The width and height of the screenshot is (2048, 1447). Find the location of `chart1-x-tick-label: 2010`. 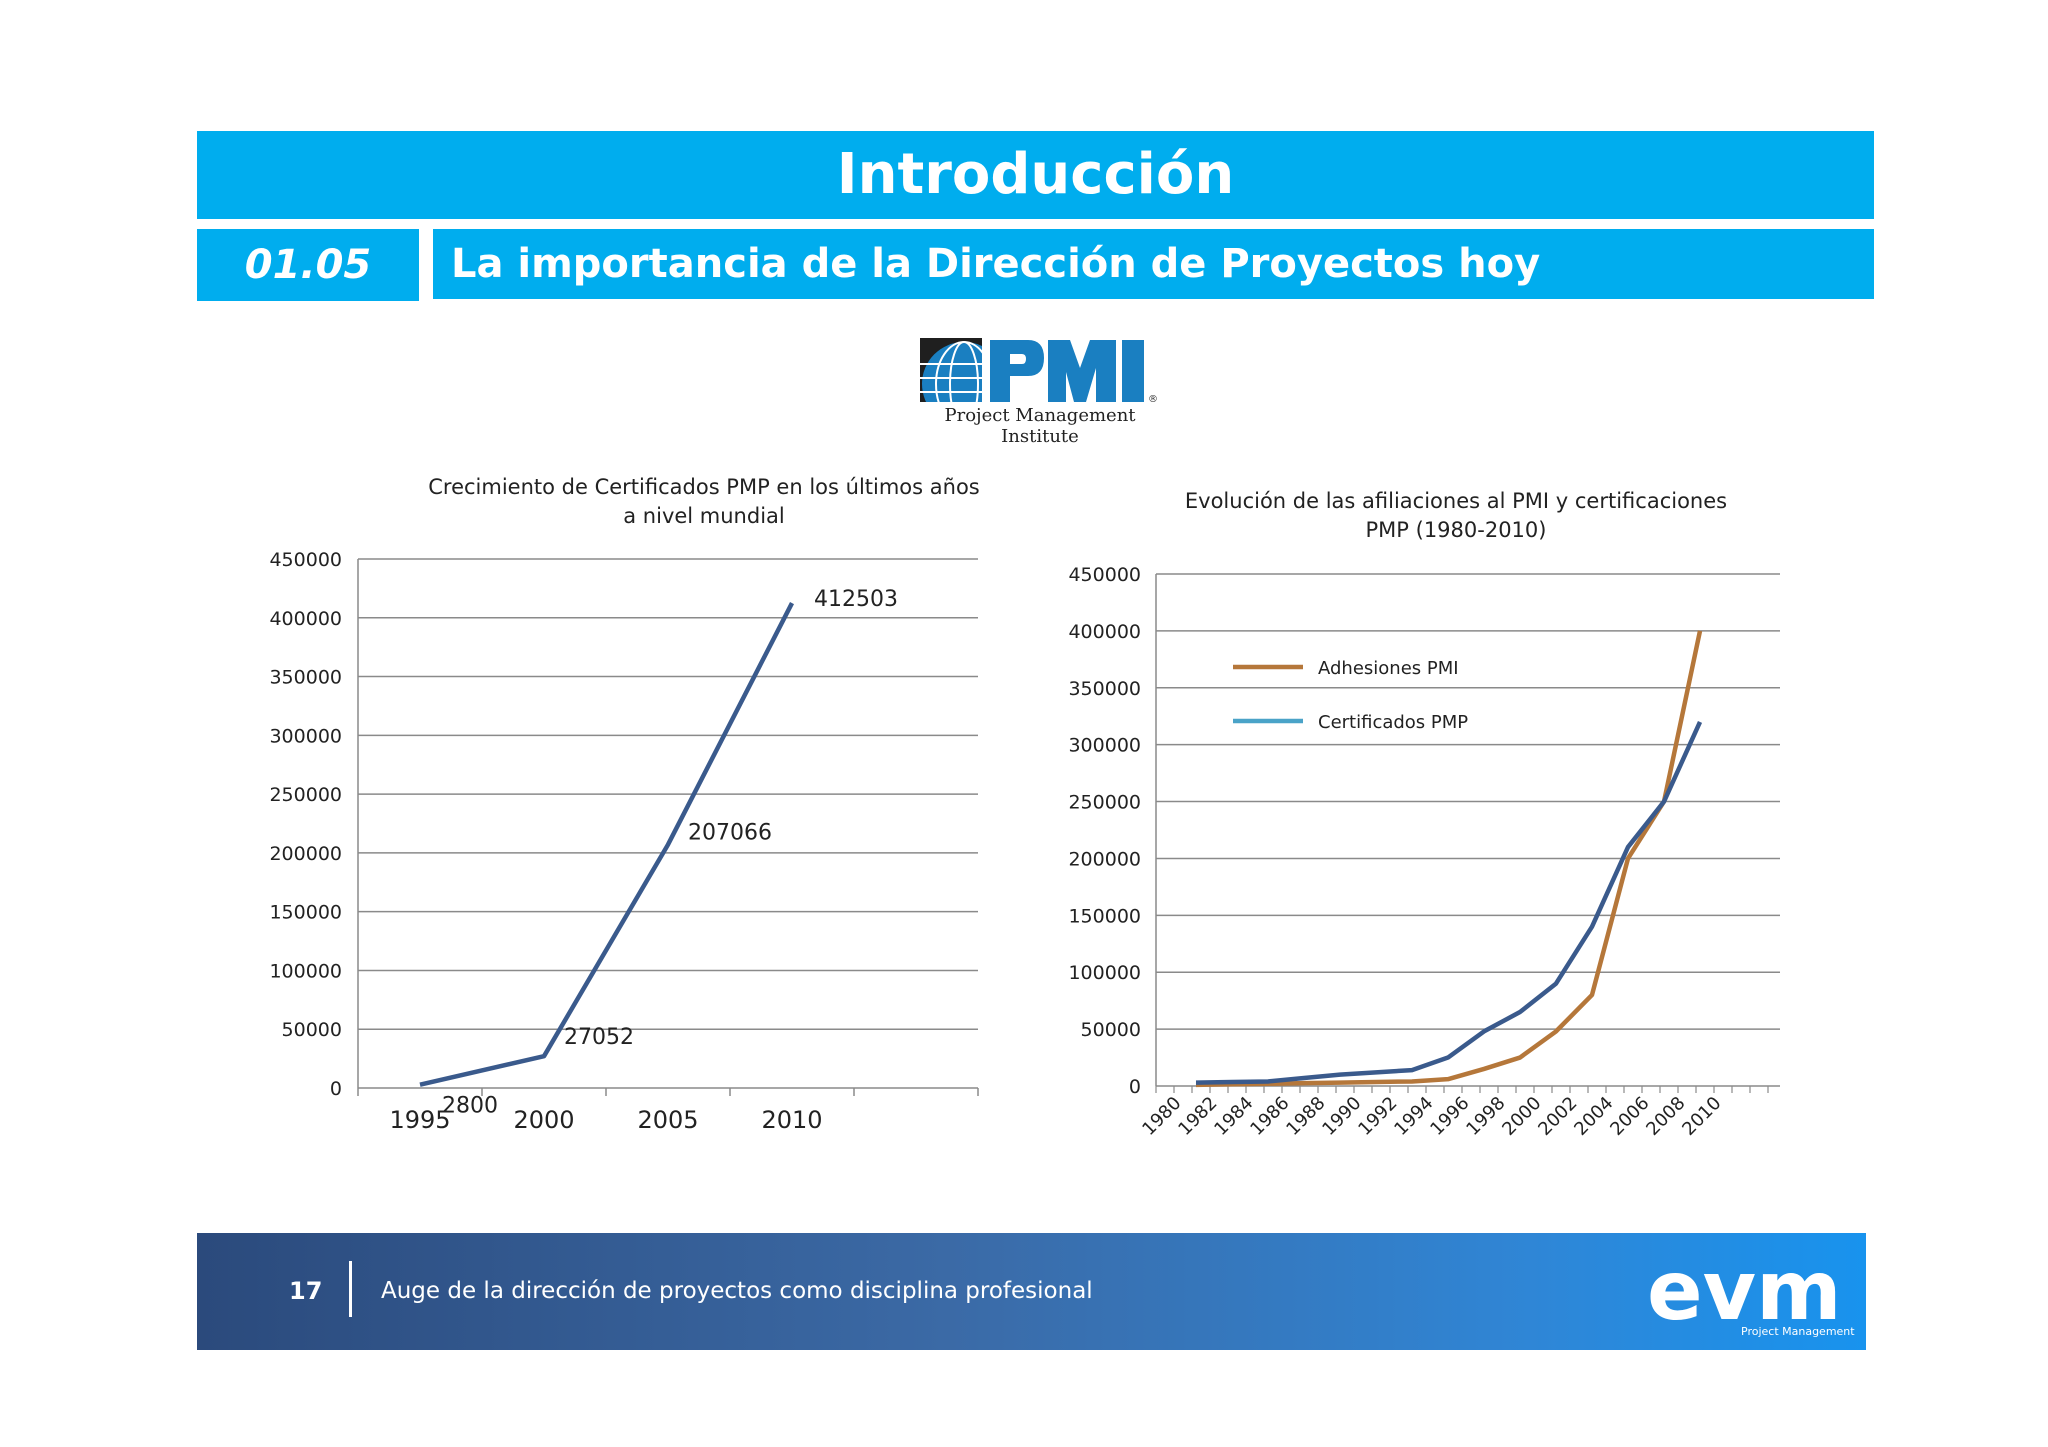

chart1-x-tick-label: 2010 is located at coordinates (791, 1120).